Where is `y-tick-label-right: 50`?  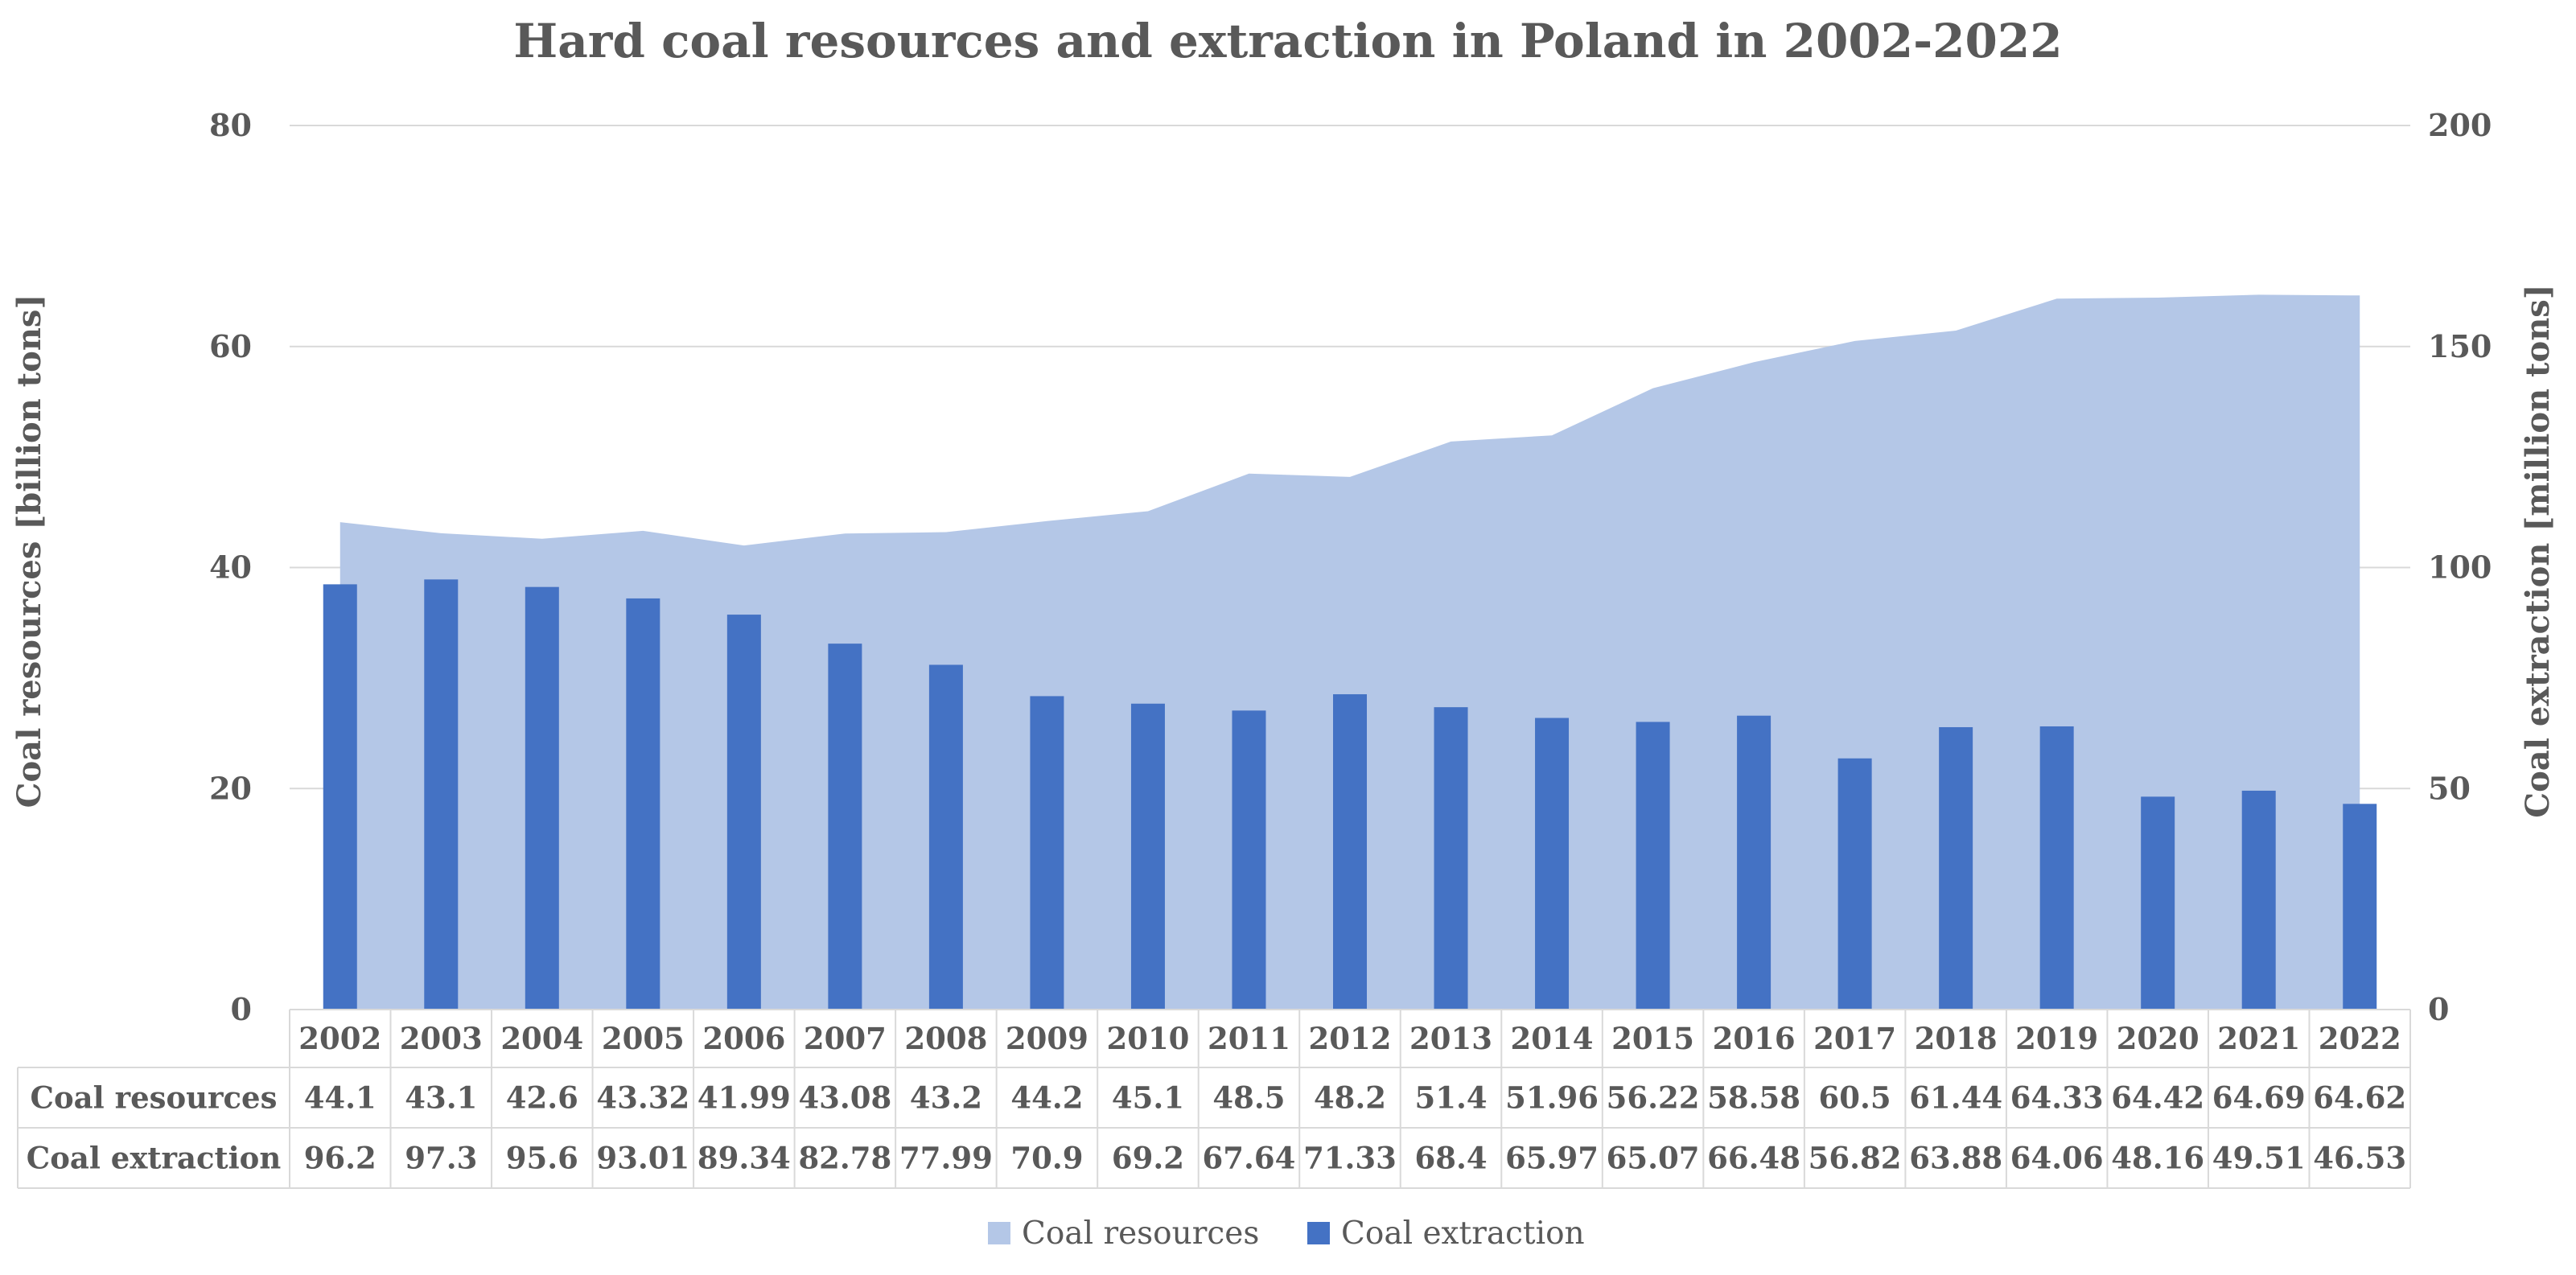
y-tick-label-right: 50 is located at coordinates (2449, 788).